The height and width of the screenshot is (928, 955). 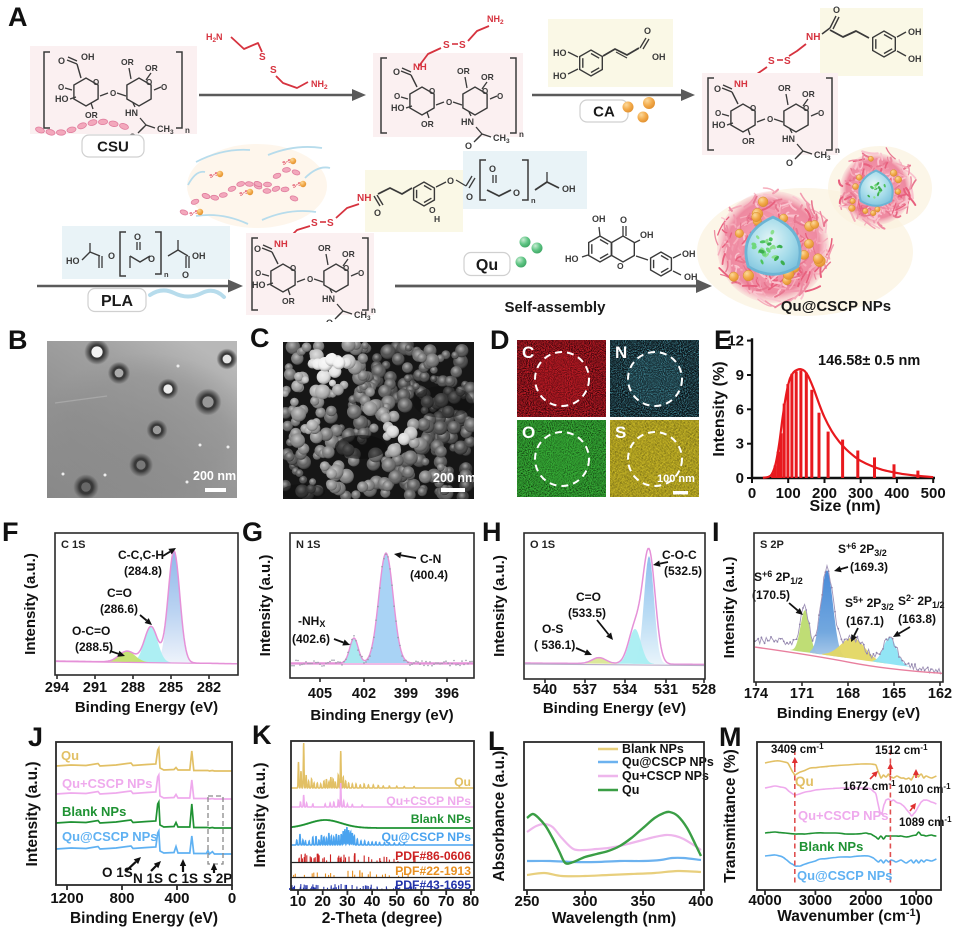 I want to click on svg-text: 9, so click(x=740, y=375).